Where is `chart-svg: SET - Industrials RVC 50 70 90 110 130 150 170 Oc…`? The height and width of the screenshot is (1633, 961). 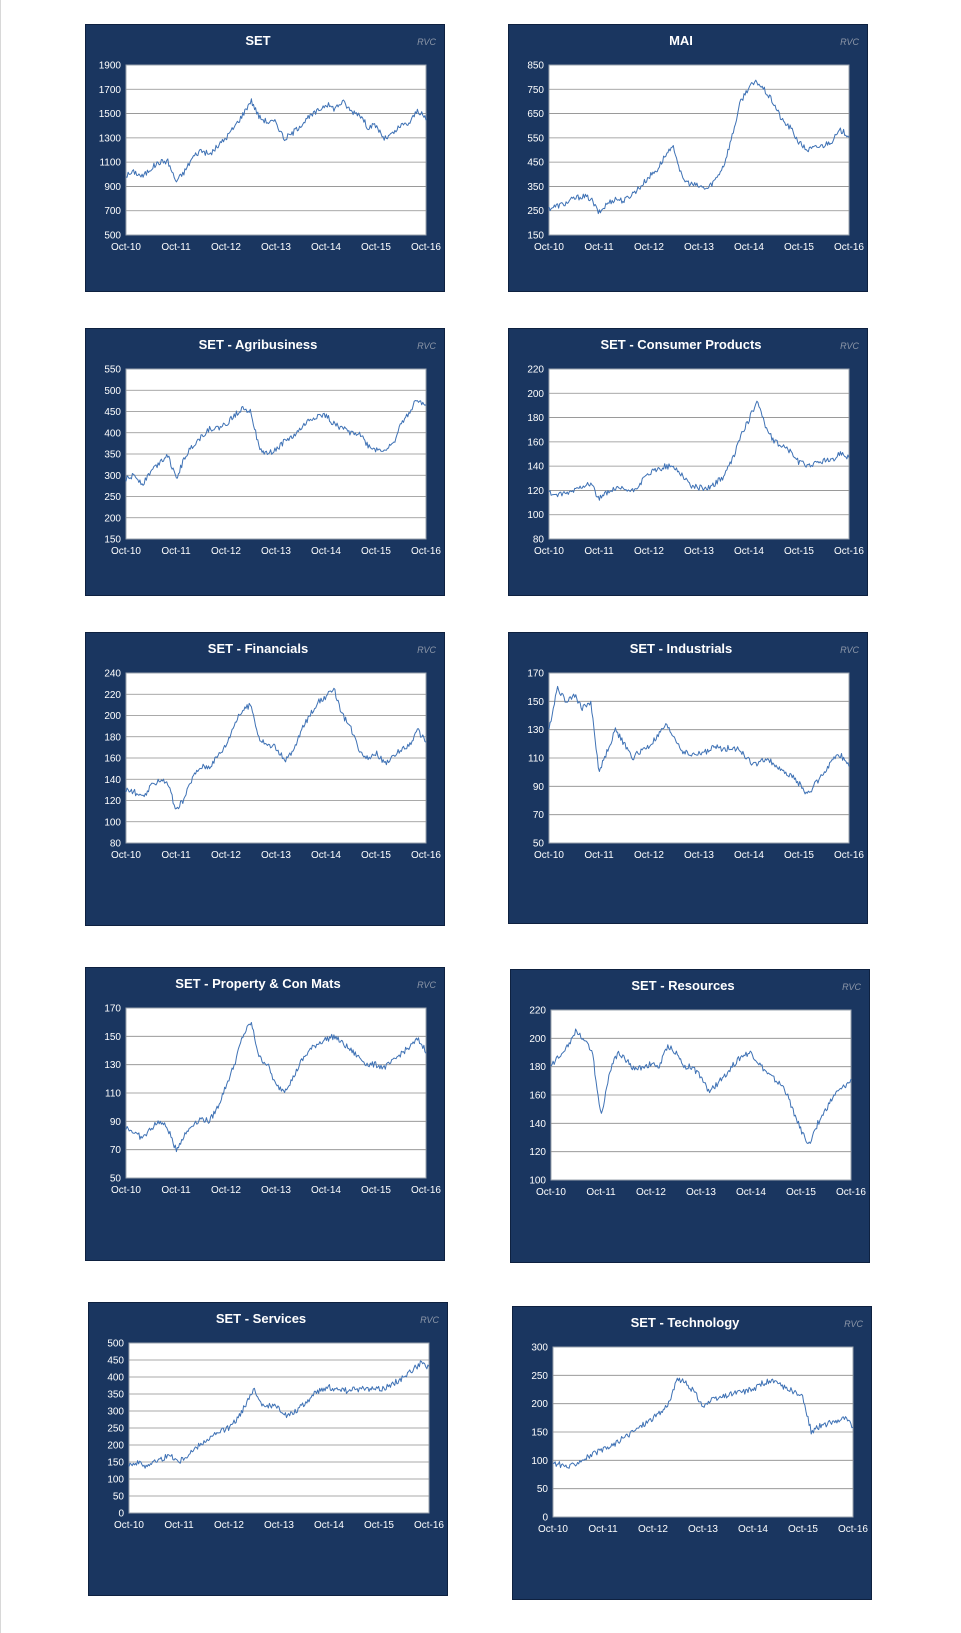 chart-svg: SET - Industrials RVC 50 70 90 110 130 150 170 Oc… is located at coordinates (695, 751).